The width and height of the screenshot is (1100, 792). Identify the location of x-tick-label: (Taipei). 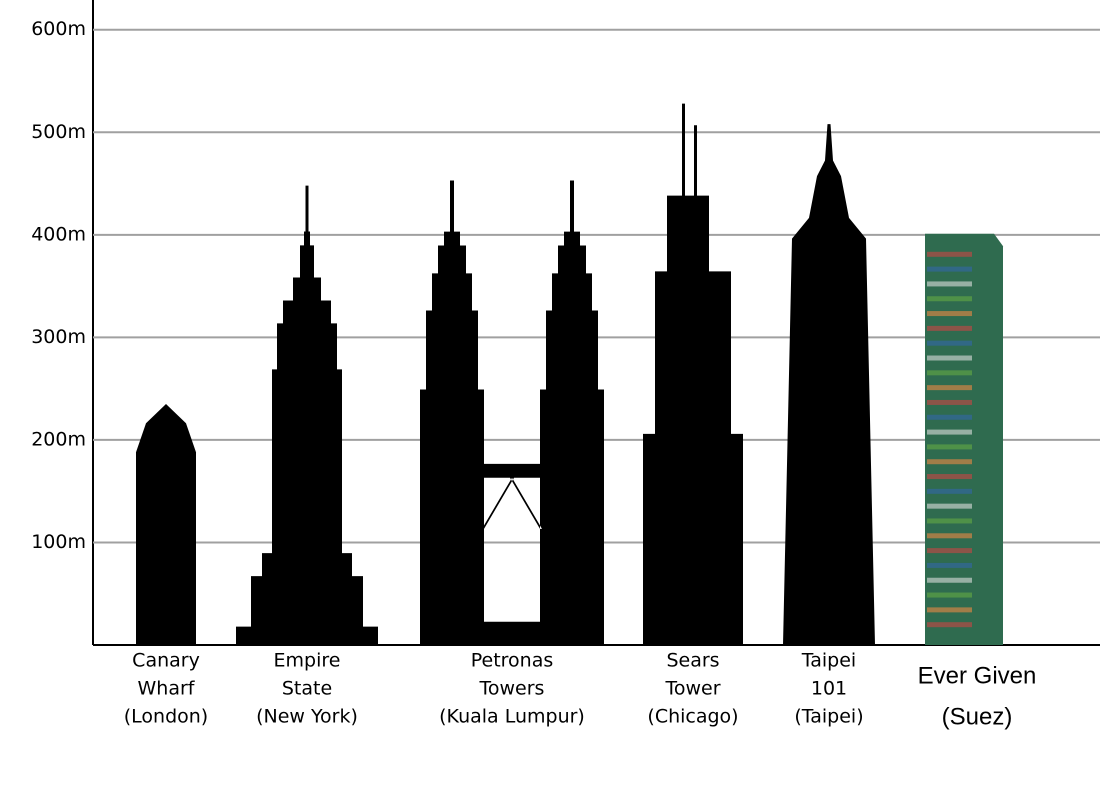
(828, 717).